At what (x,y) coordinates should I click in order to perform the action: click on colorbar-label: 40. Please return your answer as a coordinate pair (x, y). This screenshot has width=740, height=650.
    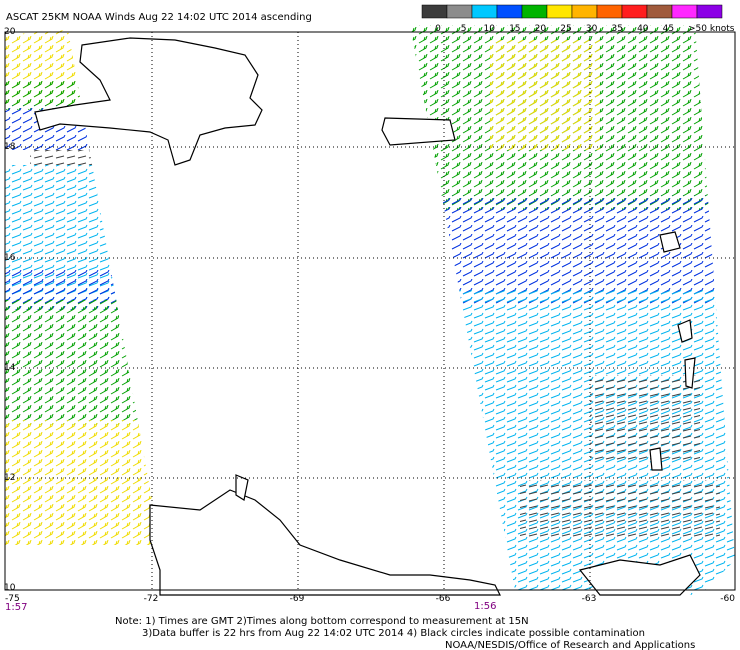
    Looking at the image, I should click on (643, 29).